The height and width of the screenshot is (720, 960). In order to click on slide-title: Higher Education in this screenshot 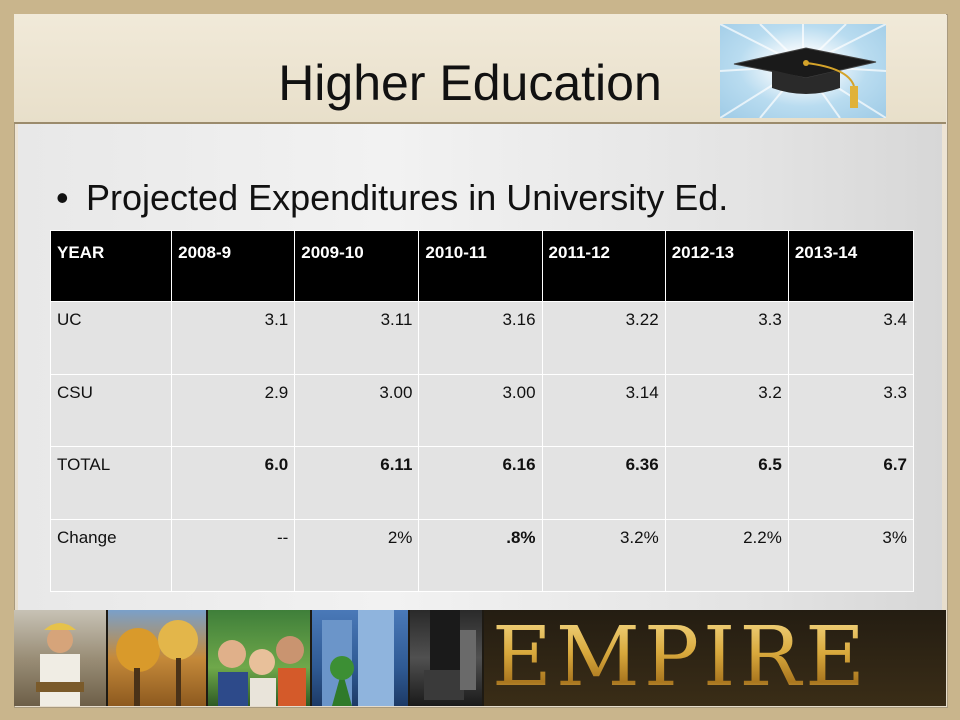, I will do `click(480, 83)`.